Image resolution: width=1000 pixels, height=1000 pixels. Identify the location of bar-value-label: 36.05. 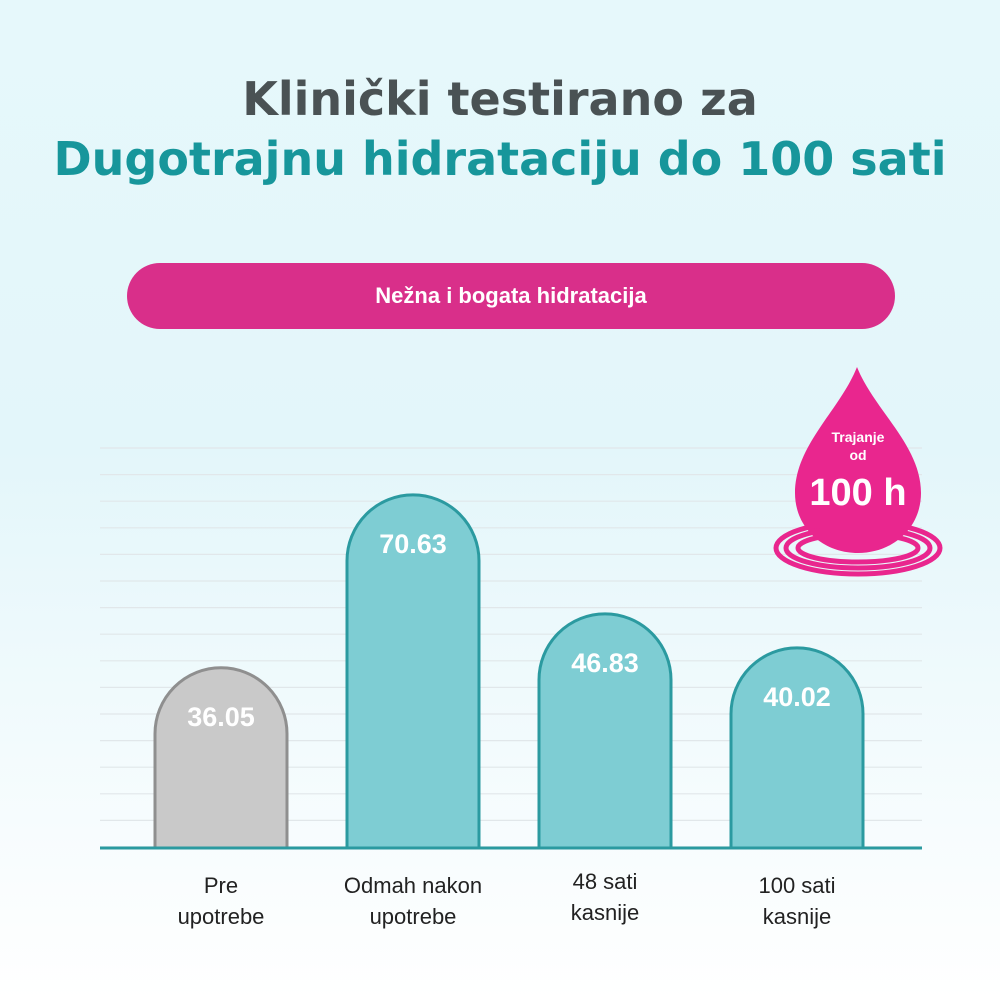
(221, 717).